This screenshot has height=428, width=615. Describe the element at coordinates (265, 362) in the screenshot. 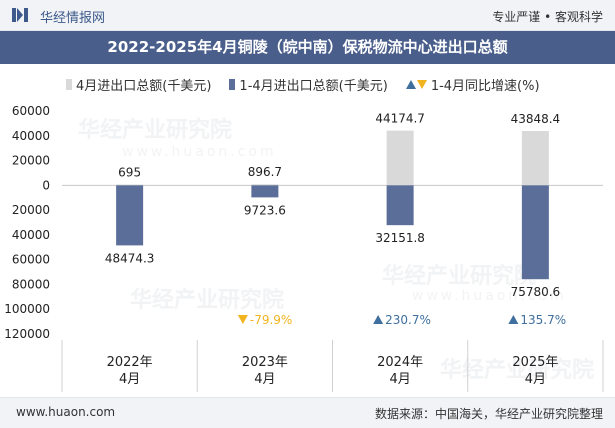

I see `x-tick-label: 2023年` at that location.